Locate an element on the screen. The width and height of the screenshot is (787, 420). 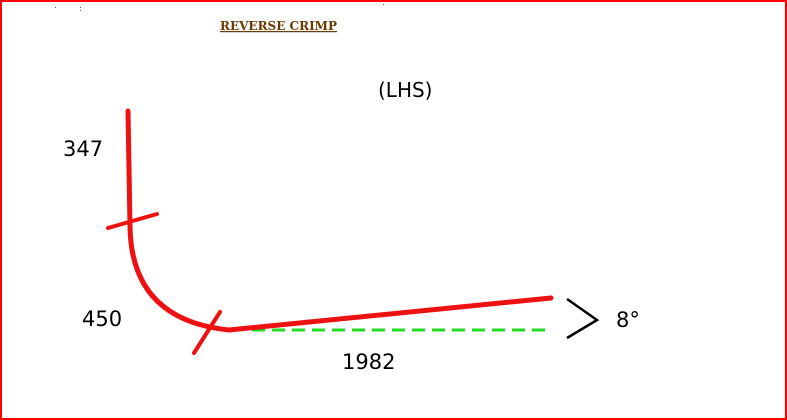
bend-start-tick is located at coordinates (132, 221).